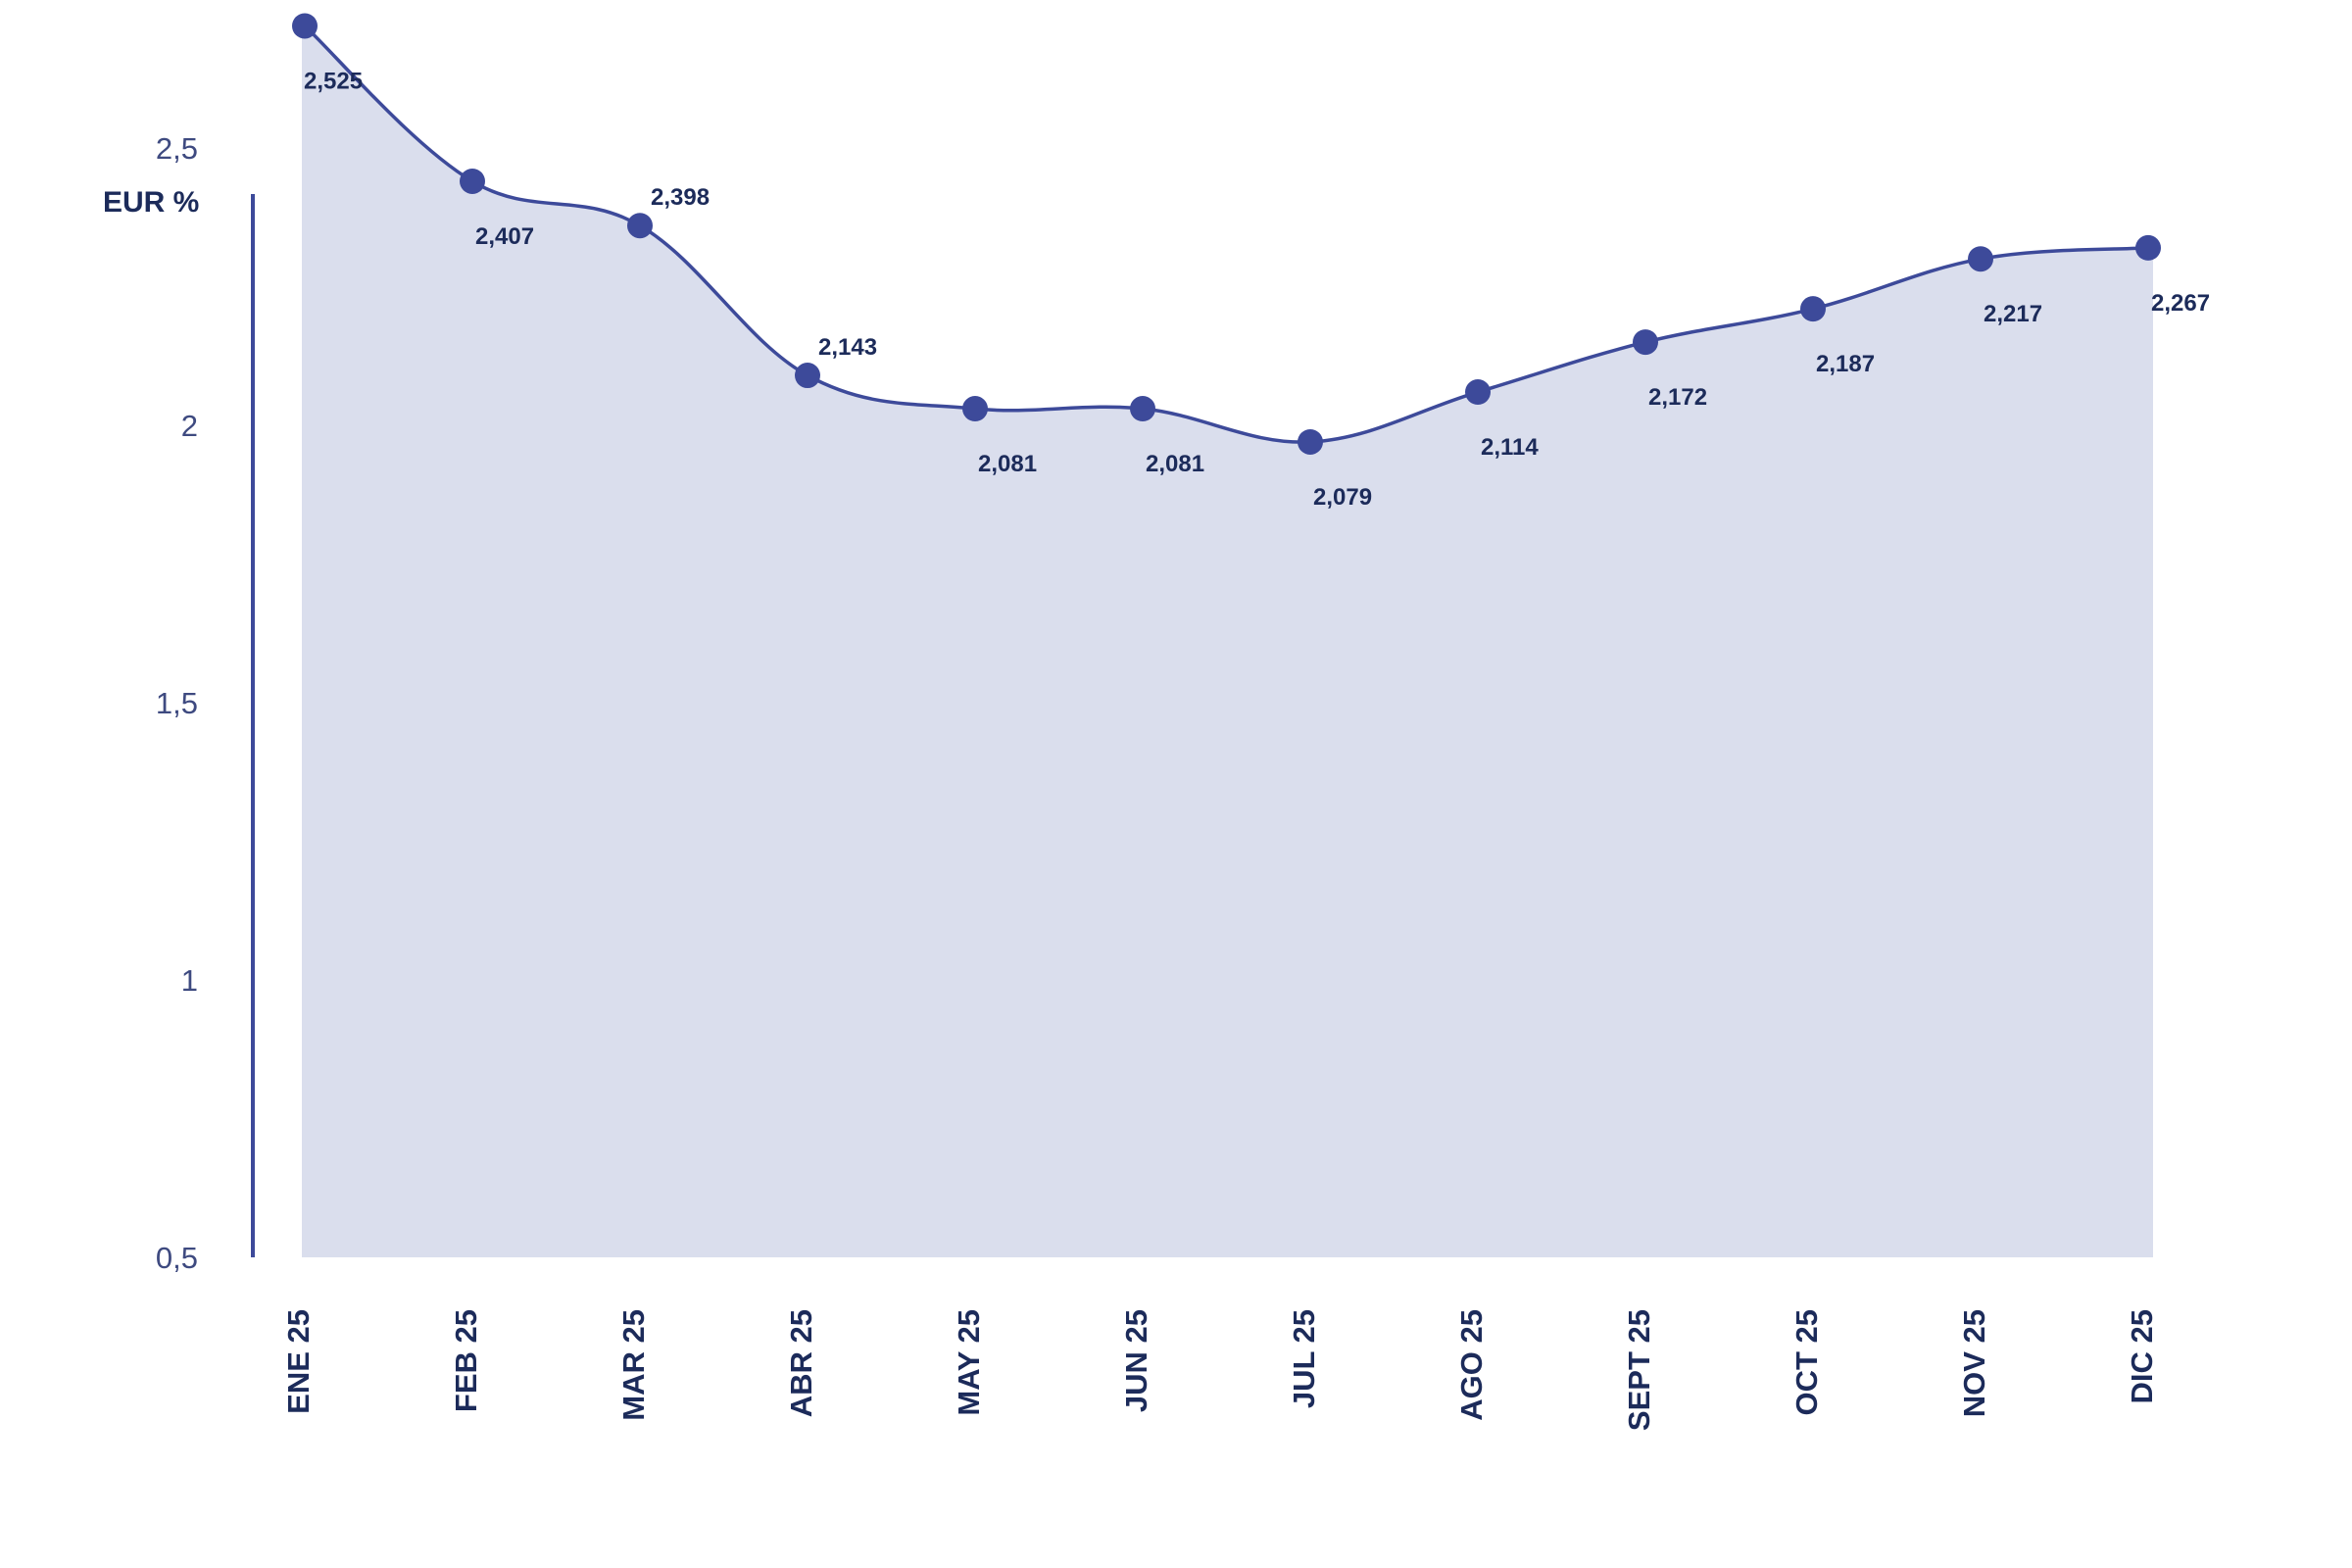 The image size is (2352, 1568). I want to click on x-tick-label: JUN 25, so click(1136, 1360).